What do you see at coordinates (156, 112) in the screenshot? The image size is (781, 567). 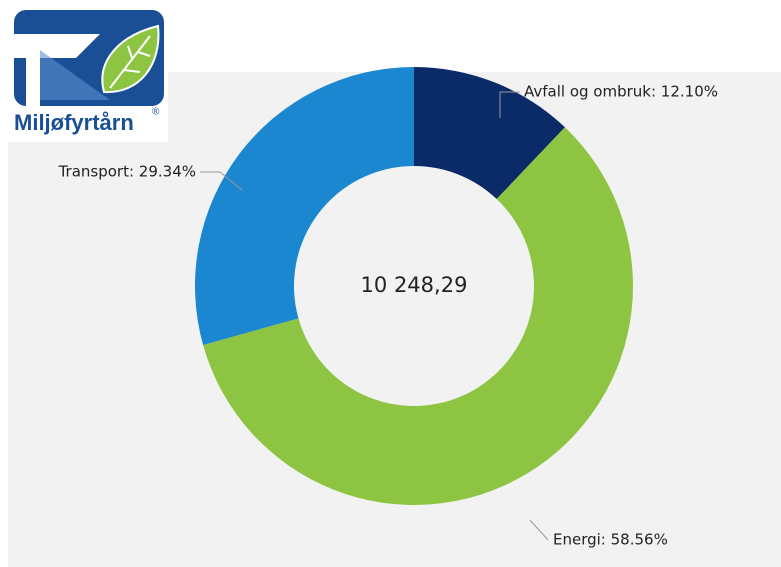 I see `logo-registered: ®` at bounding box center [156, 112].